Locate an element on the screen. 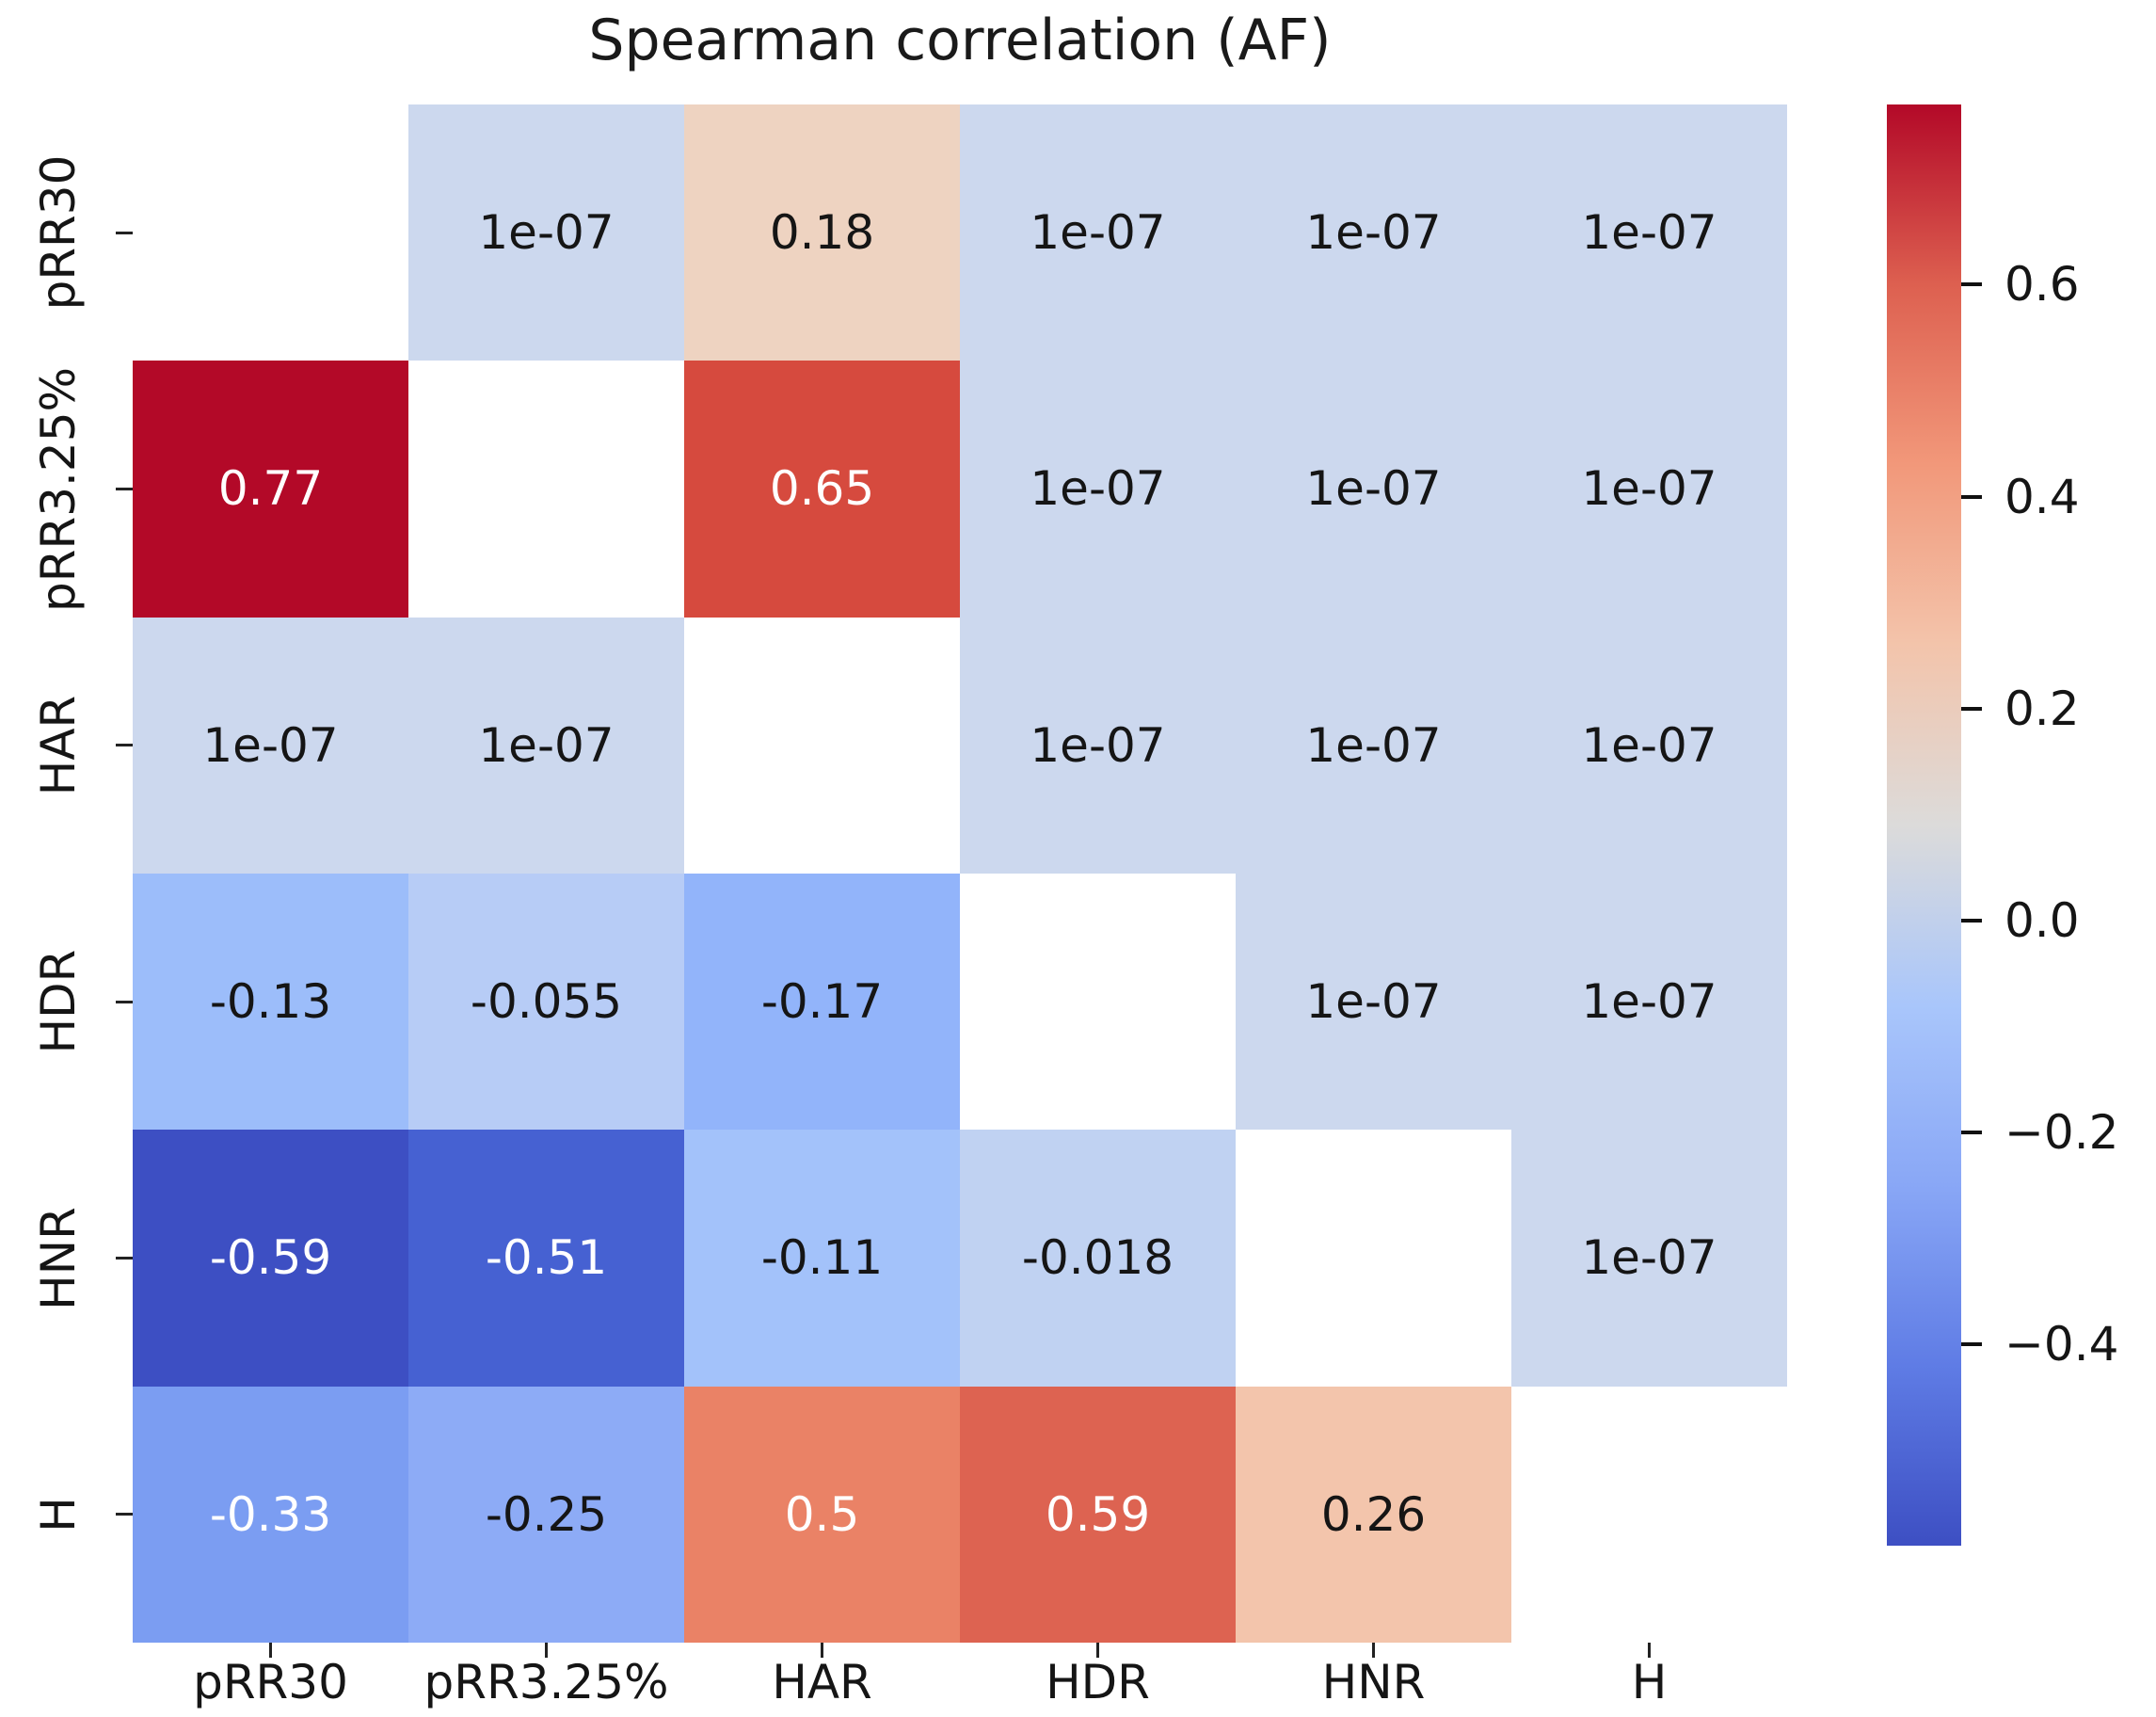  y-tick-label: H is located at coordinates (58, 1514).